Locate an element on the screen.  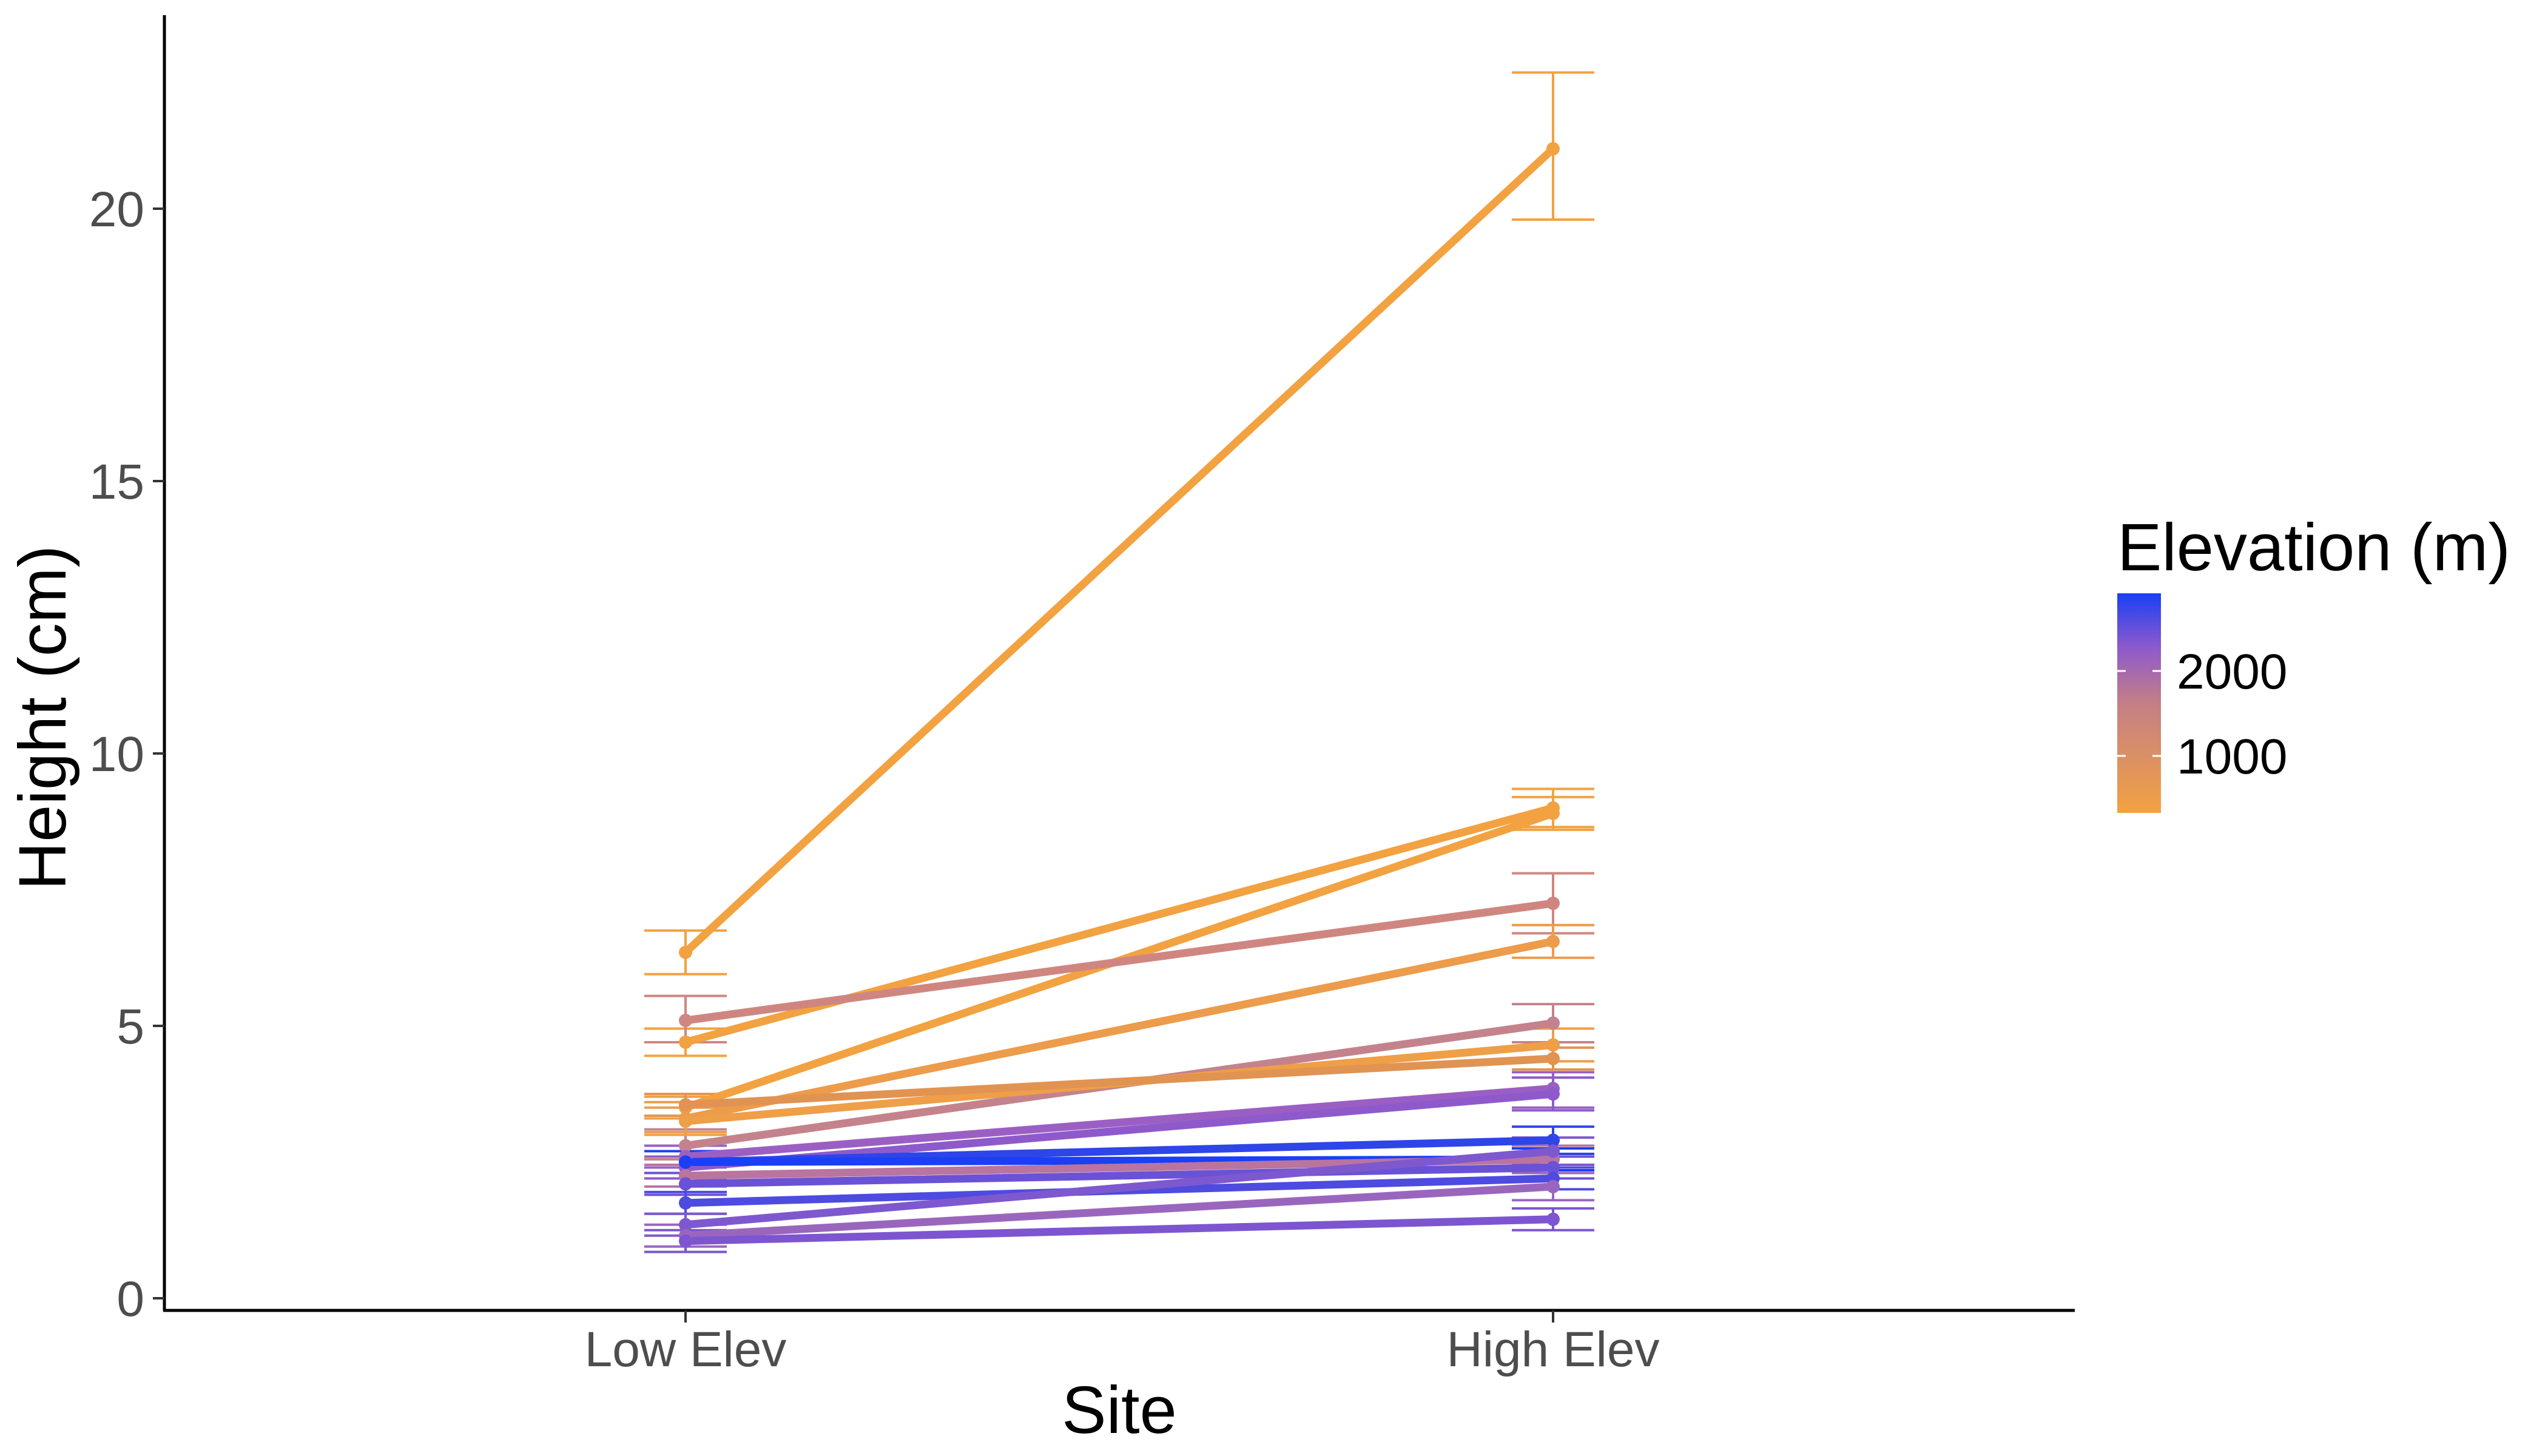
y-axis-title: Height (cm) is located at coordinates (42, 717).